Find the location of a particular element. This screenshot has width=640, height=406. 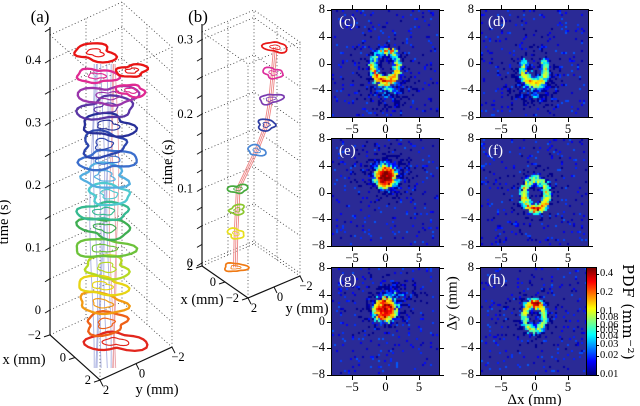

y-tick-label: −4 is located at coordinates (467, 89).